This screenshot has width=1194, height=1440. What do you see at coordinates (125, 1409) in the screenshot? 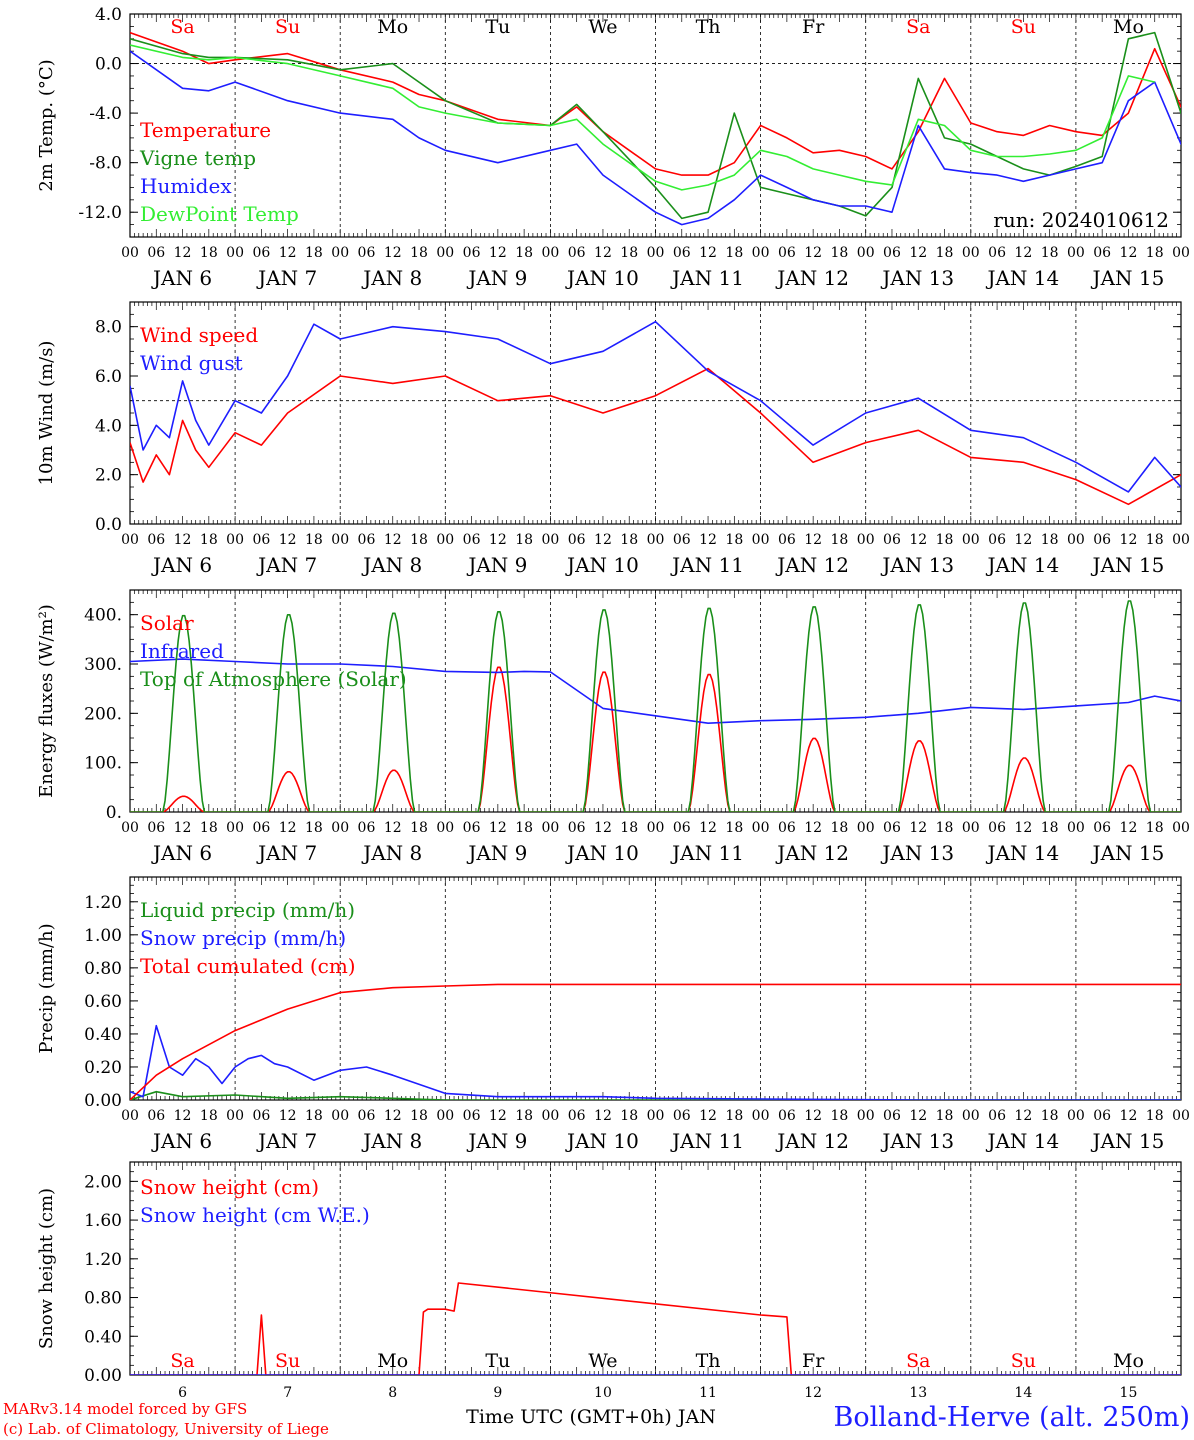
I see `credit-line-1: MARv3.14 model forced by GFS` at bounding box center [125, 1409].